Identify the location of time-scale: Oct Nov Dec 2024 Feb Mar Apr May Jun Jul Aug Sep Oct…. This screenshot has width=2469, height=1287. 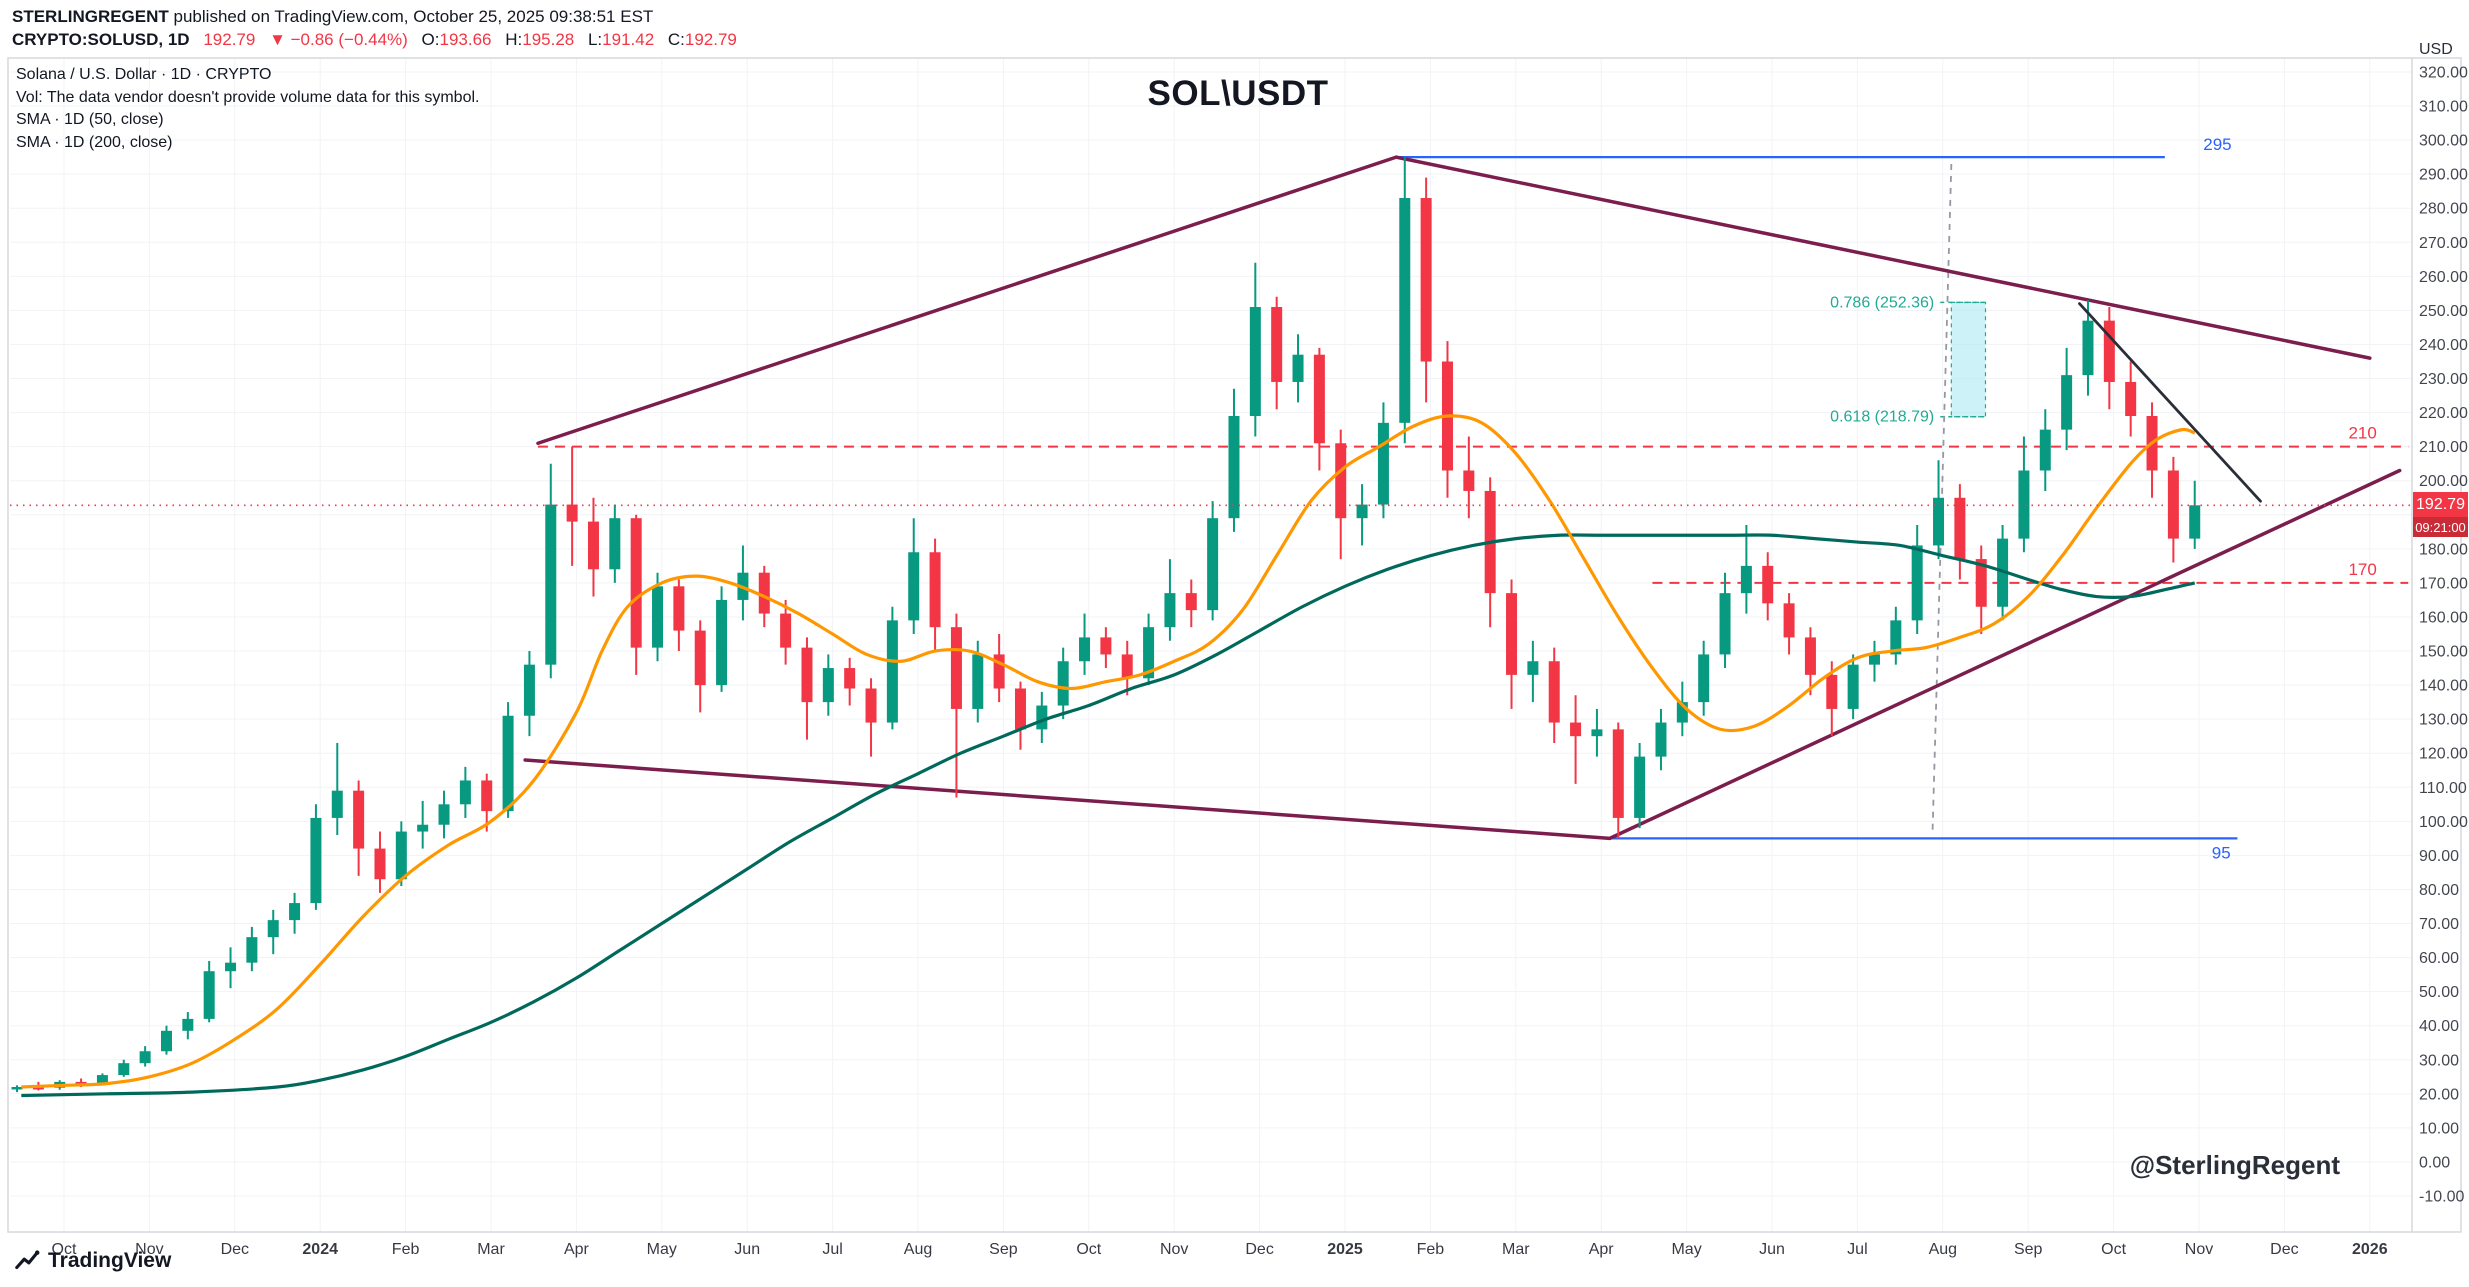
(1220, 1249).